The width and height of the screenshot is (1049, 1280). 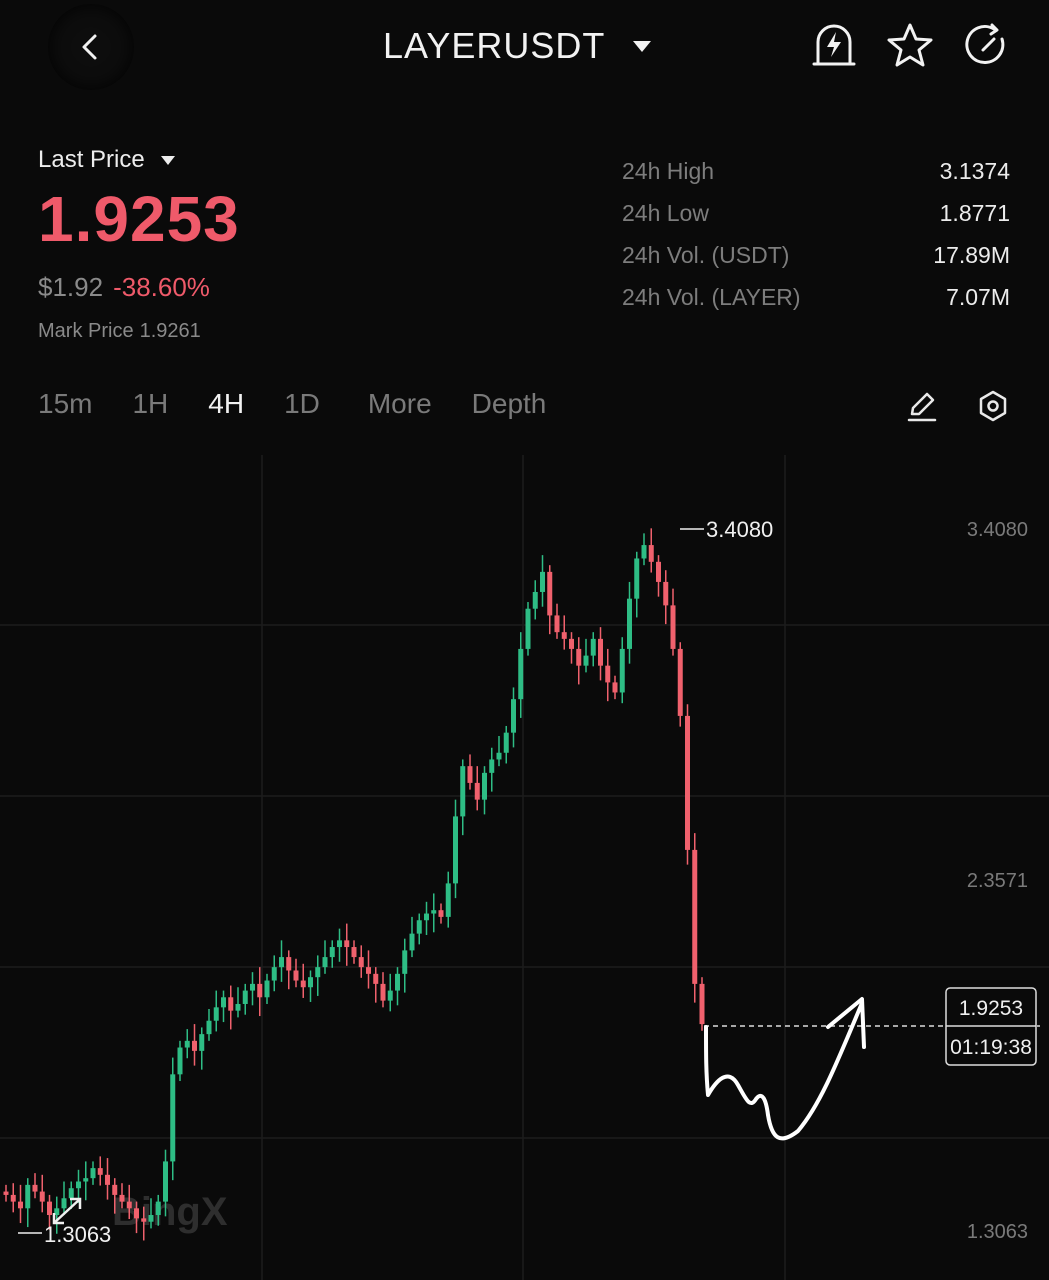 I want to click on last-price-label: Last Price, so click(x=91, y=159).